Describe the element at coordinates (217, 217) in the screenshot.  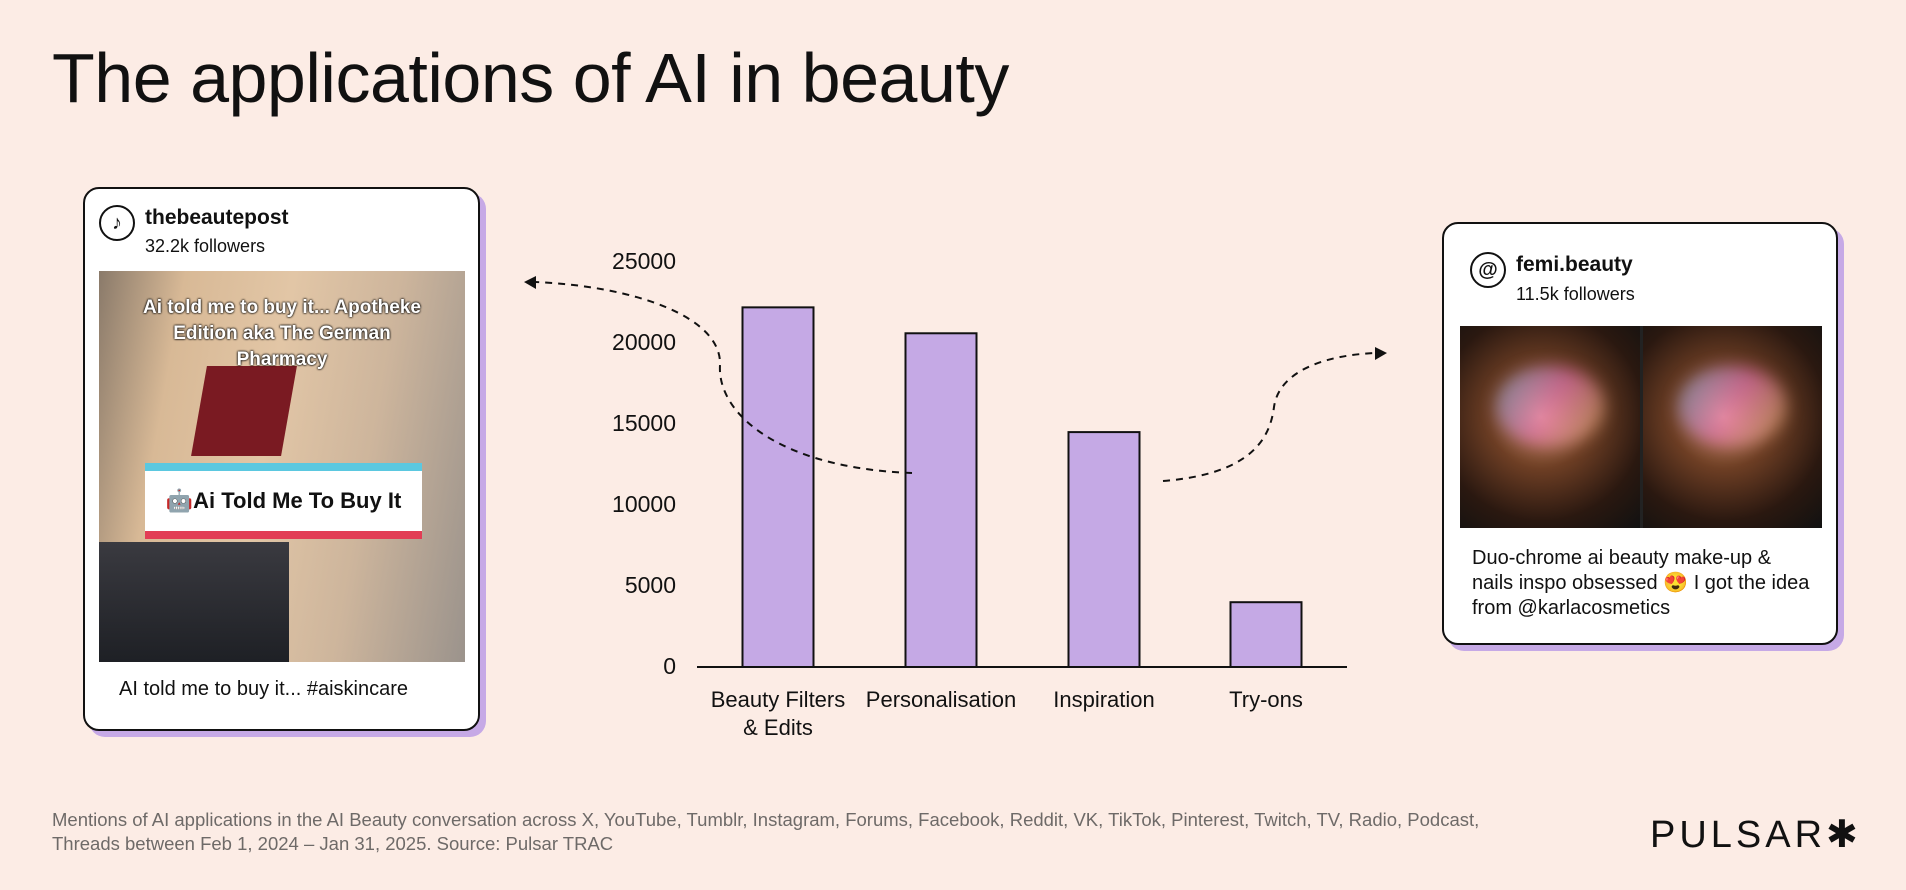
I see `post-username: thebeautepost` at that location.